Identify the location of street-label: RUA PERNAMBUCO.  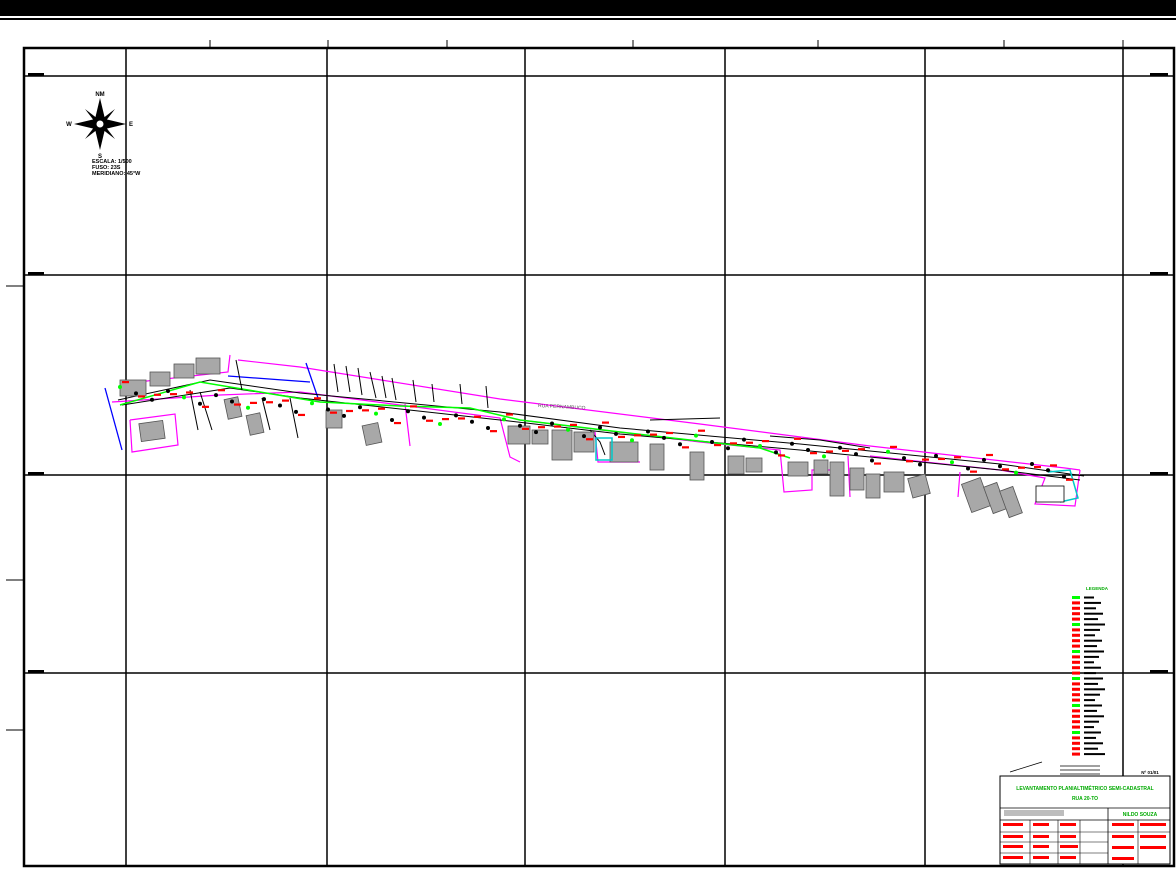
(562, 407).